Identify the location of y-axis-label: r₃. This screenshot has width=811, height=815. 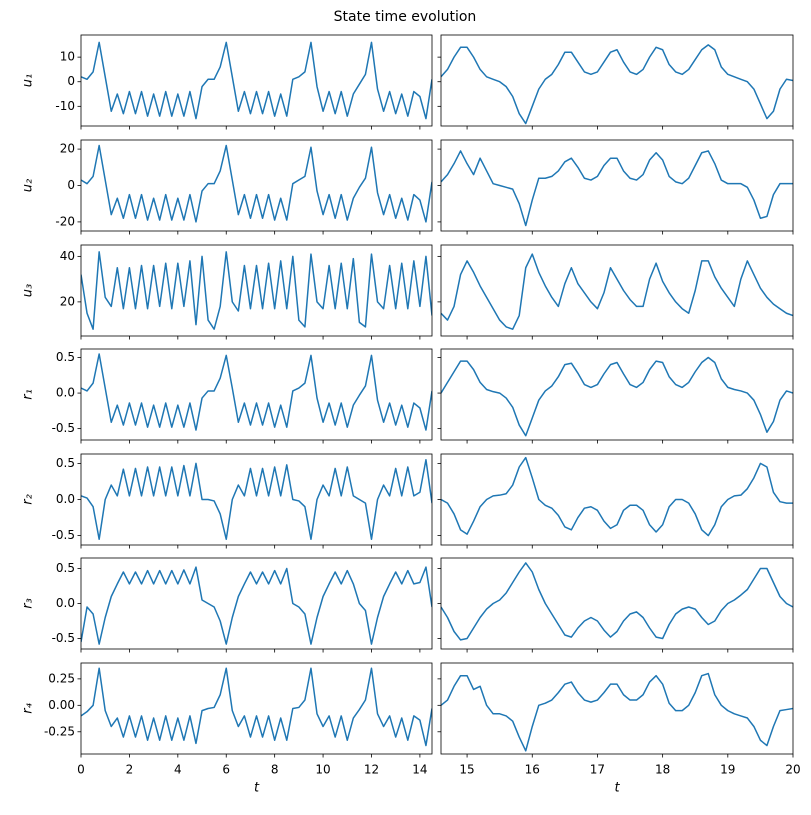
(28, 603).